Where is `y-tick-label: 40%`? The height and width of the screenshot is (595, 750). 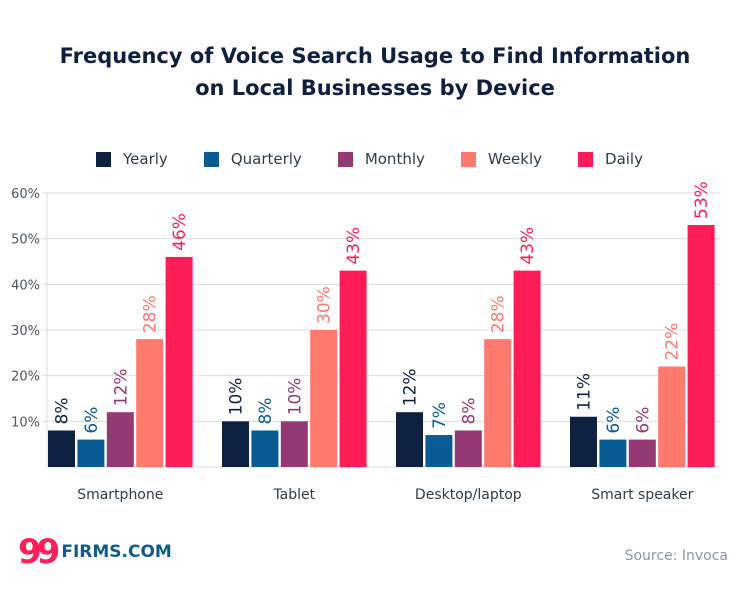
y-tick-label: 40% is located at coordinates (25, 285).